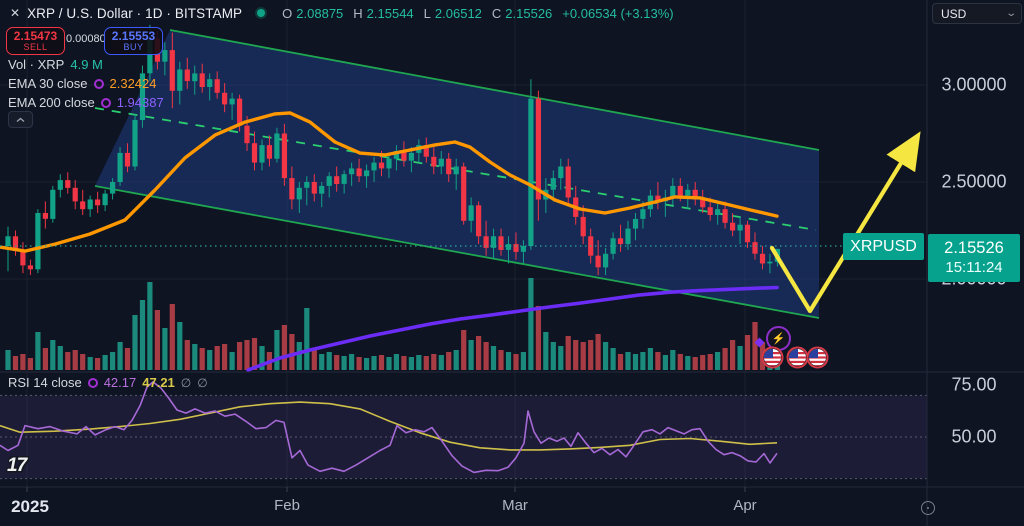 This screenshot has width=1024, height=526. What do you see at coordinates (745, 505) in the screenshot?
I see `time-axis-label: Apr` at bounding box center [745, 505].